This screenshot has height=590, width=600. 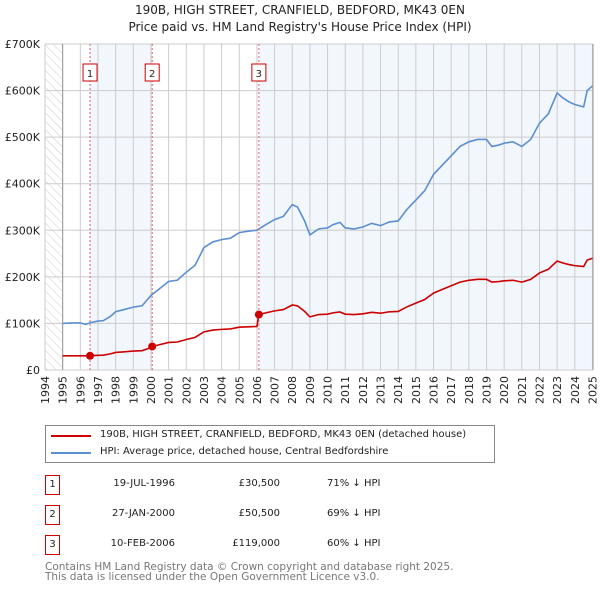 What do you see at coordinates (45, 390) in the screenshot?
I see `x-tick-label: 1994` at bounding box center [45, 390].